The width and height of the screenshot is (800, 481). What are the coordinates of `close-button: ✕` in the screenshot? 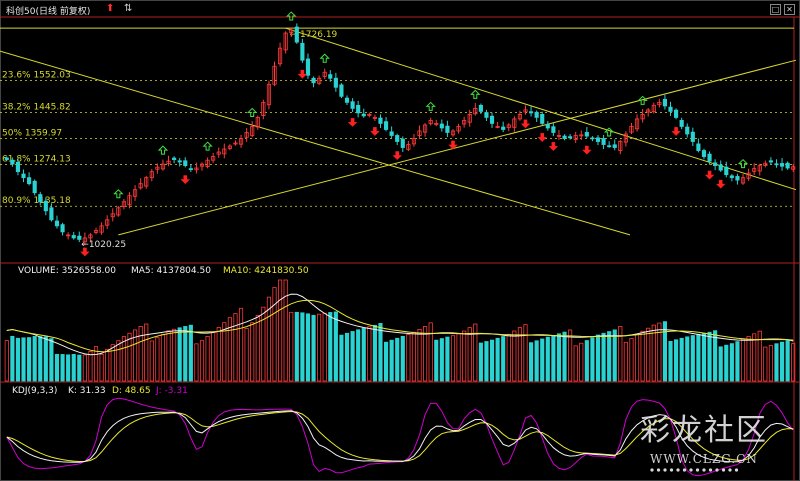 It's located at (789, 9).